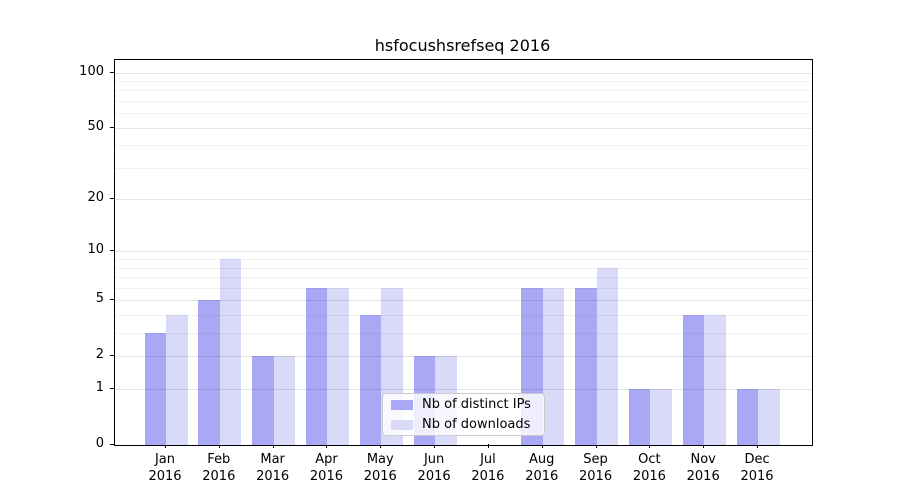 Image resolution: width=900 pixels, height=500 pixels. What do you see at coordinates (757, 459) in the screenshot?
I see `x-tick-month: Dec` at bounding box center [757, 459].